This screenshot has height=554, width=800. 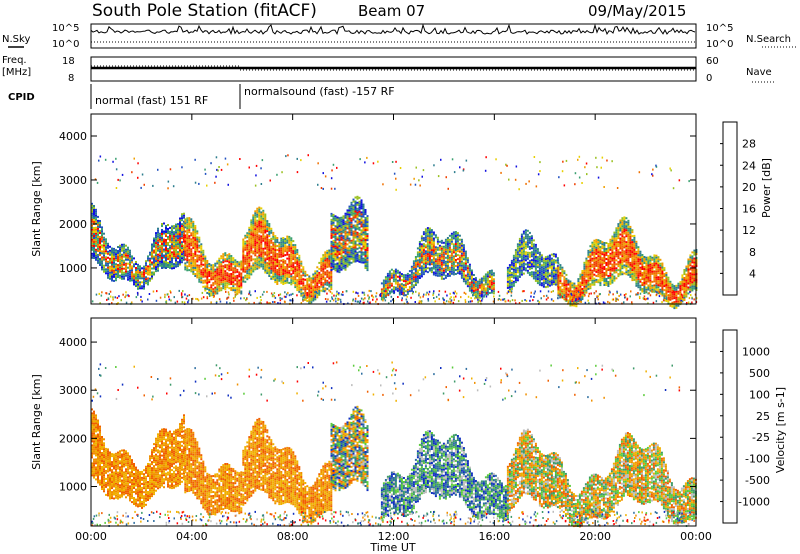 What do you see at coordinates (759, 72) in the screenshot?
I see `nave-label: Nave` at bounding box center [759, 72].